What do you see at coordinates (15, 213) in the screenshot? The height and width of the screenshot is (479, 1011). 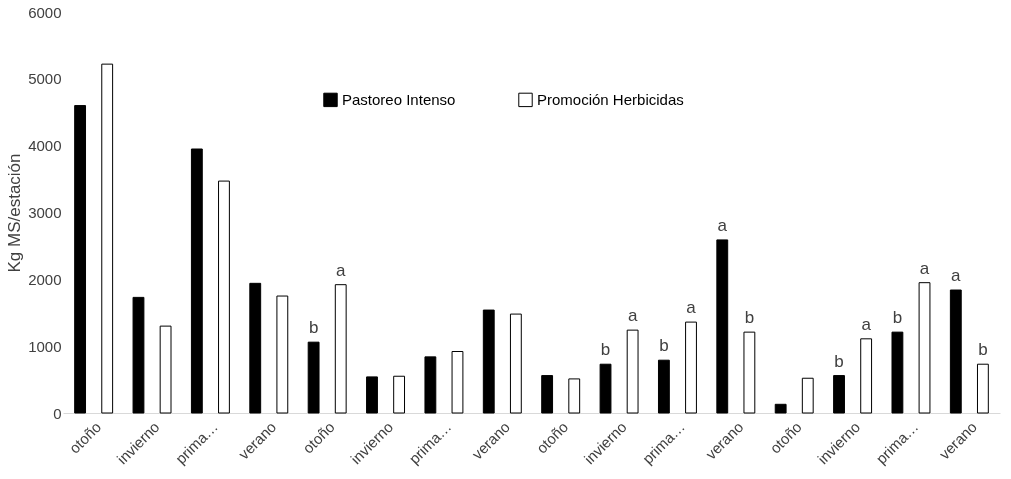 I see `y-axis-title: Kg MS/estación` at bounding box center [15, 213].